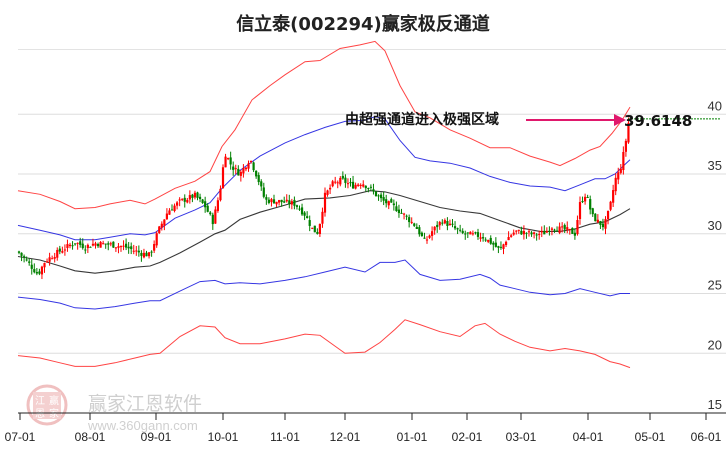 The image size is (726, 450). Describe the element at coordinates (285, 437) in the screenshot. I see `x-tick-label: 11-01` at that location.